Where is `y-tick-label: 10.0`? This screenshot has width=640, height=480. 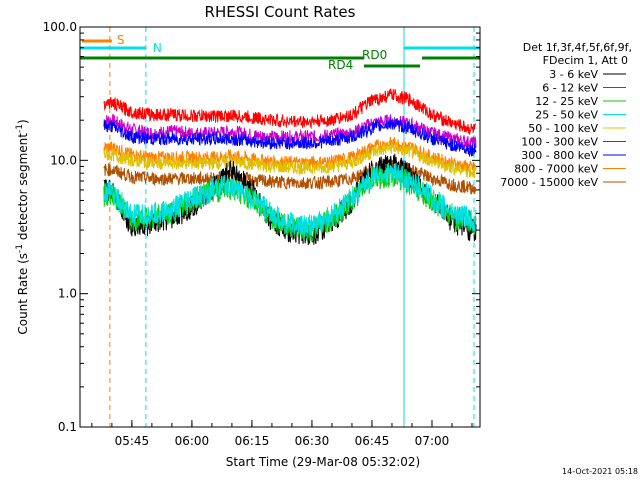
y-tick-label: 10.0 is located at coordinates (63, 160).